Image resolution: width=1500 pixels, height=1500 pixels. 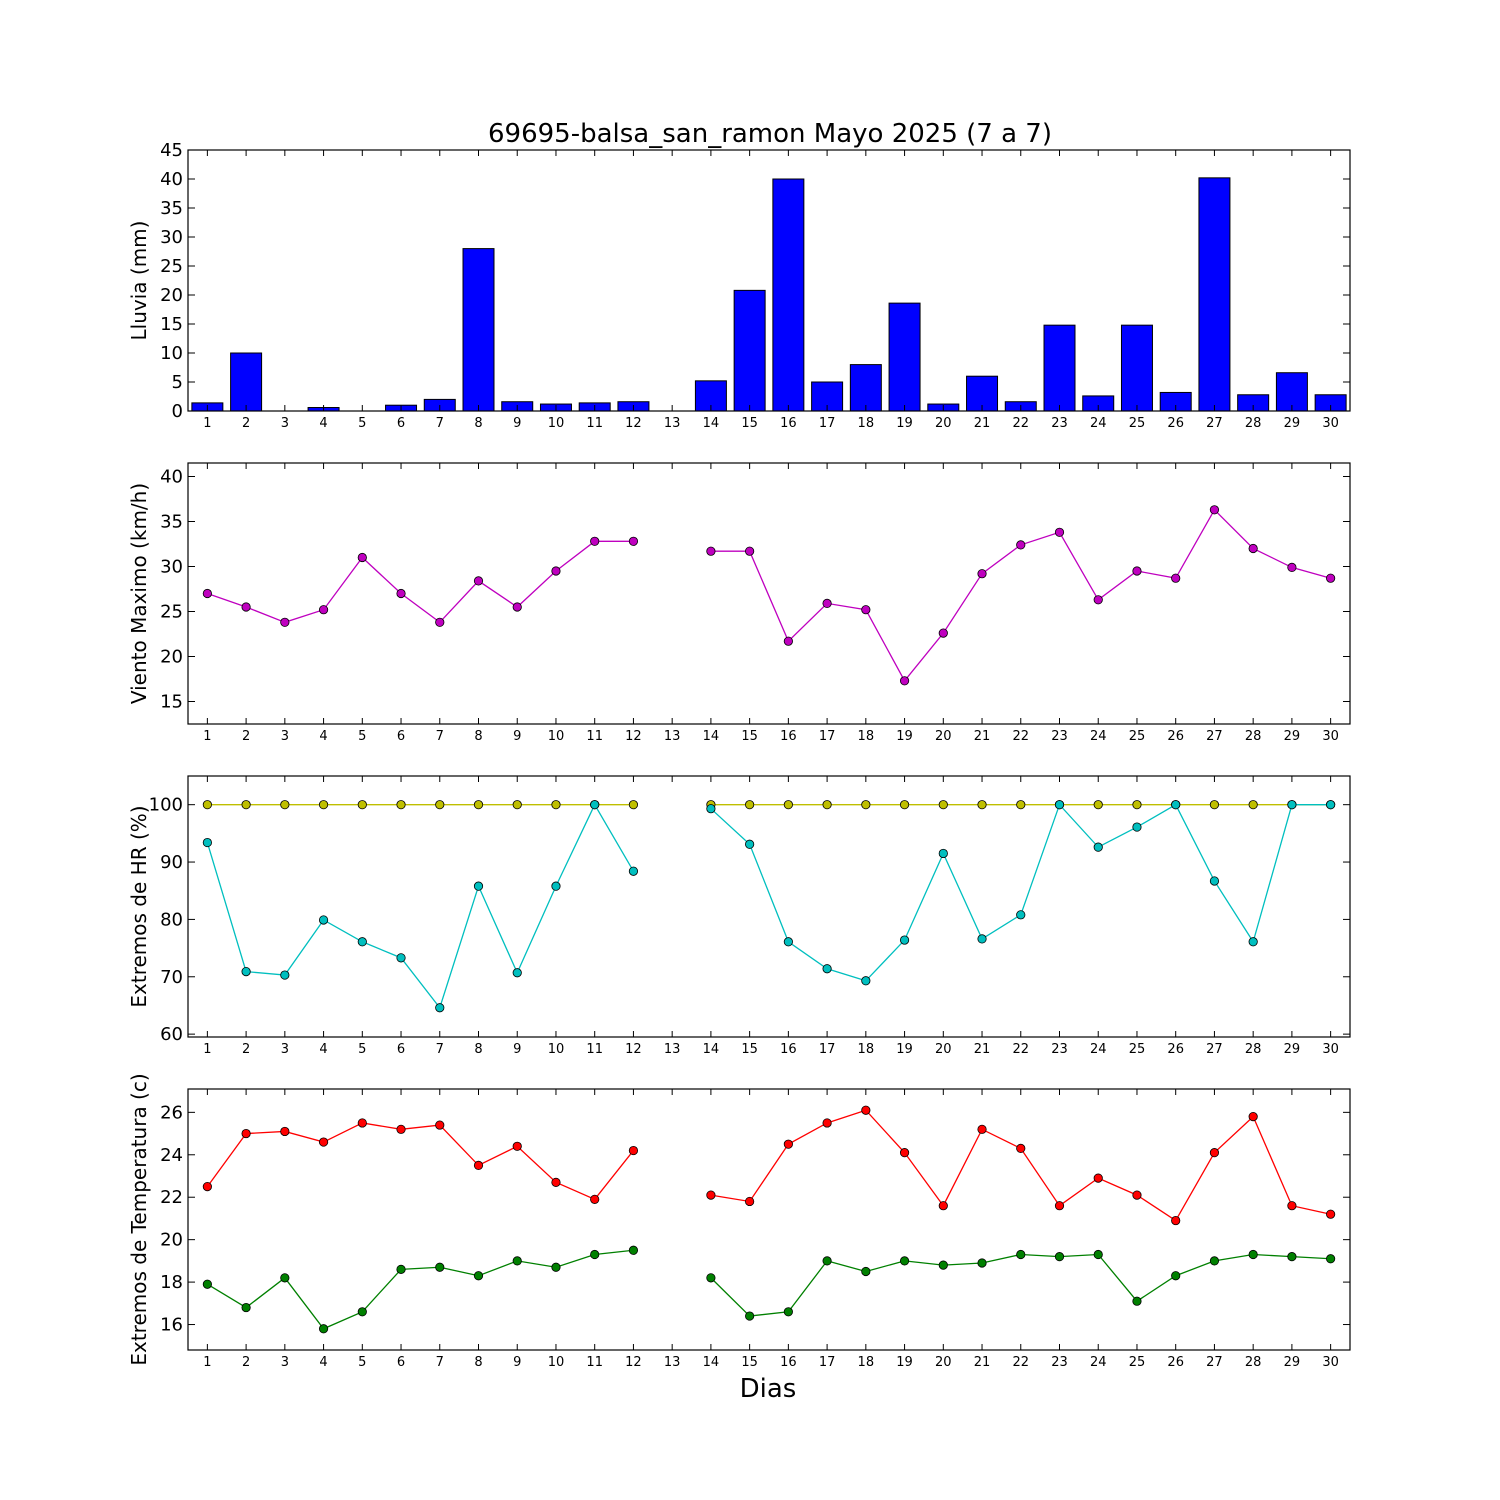 What do you see at coordinates (633, 1049) in the screenshot?
I see `humidity-xtick-label: 12` at bounding box center [633, 1049].